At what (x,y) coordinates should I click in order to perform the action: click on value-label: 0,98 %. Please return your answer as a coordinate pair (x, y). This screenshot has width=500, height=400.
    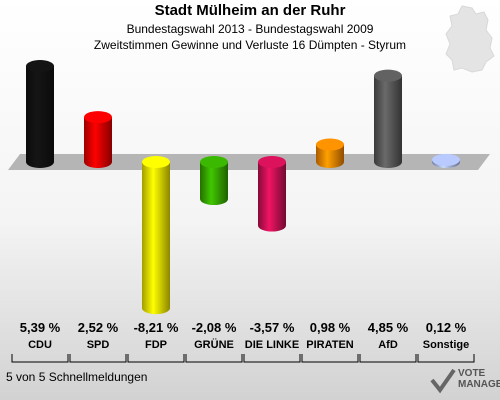
    Looking at the image, I should click on (330, 327).